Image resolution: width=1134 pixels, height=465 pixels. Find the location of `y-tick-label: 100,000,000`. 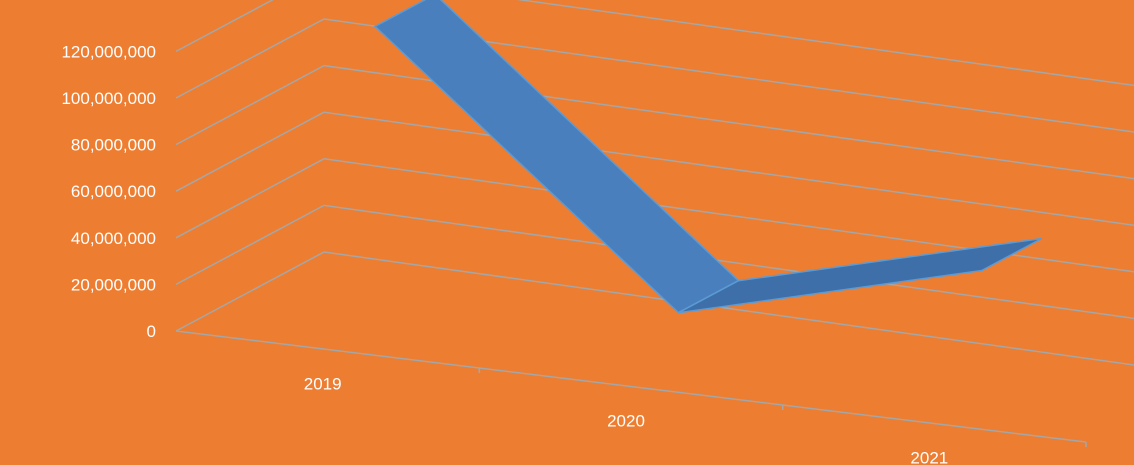

y-tick-label: 100,000,000 is located at coordinates (108, 98).